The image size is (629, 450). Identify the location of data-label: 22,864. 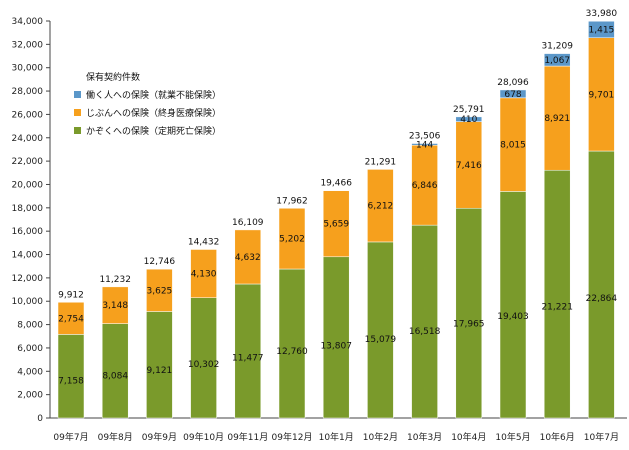
(602, 299).